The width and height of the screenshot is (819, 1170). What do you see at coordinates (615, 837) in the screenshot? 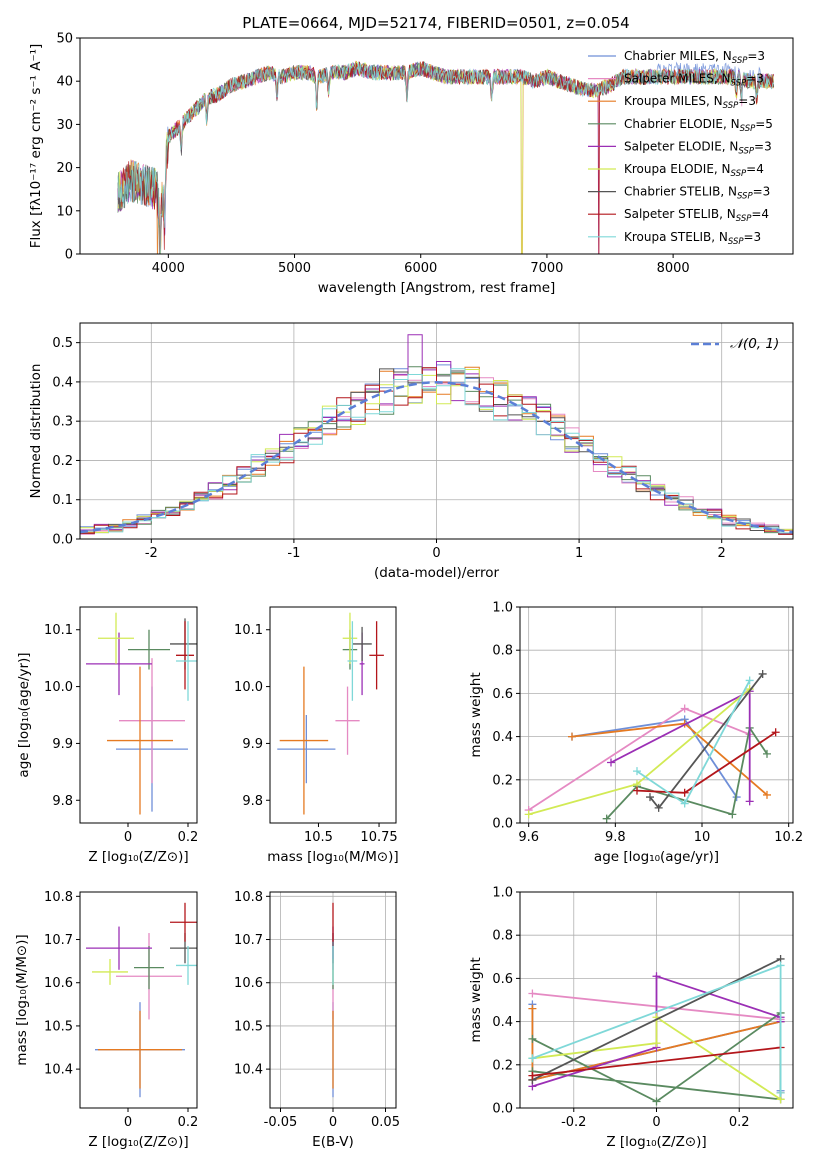
I see `x-tick-label: 9.8` at bounding box center [615, 837].